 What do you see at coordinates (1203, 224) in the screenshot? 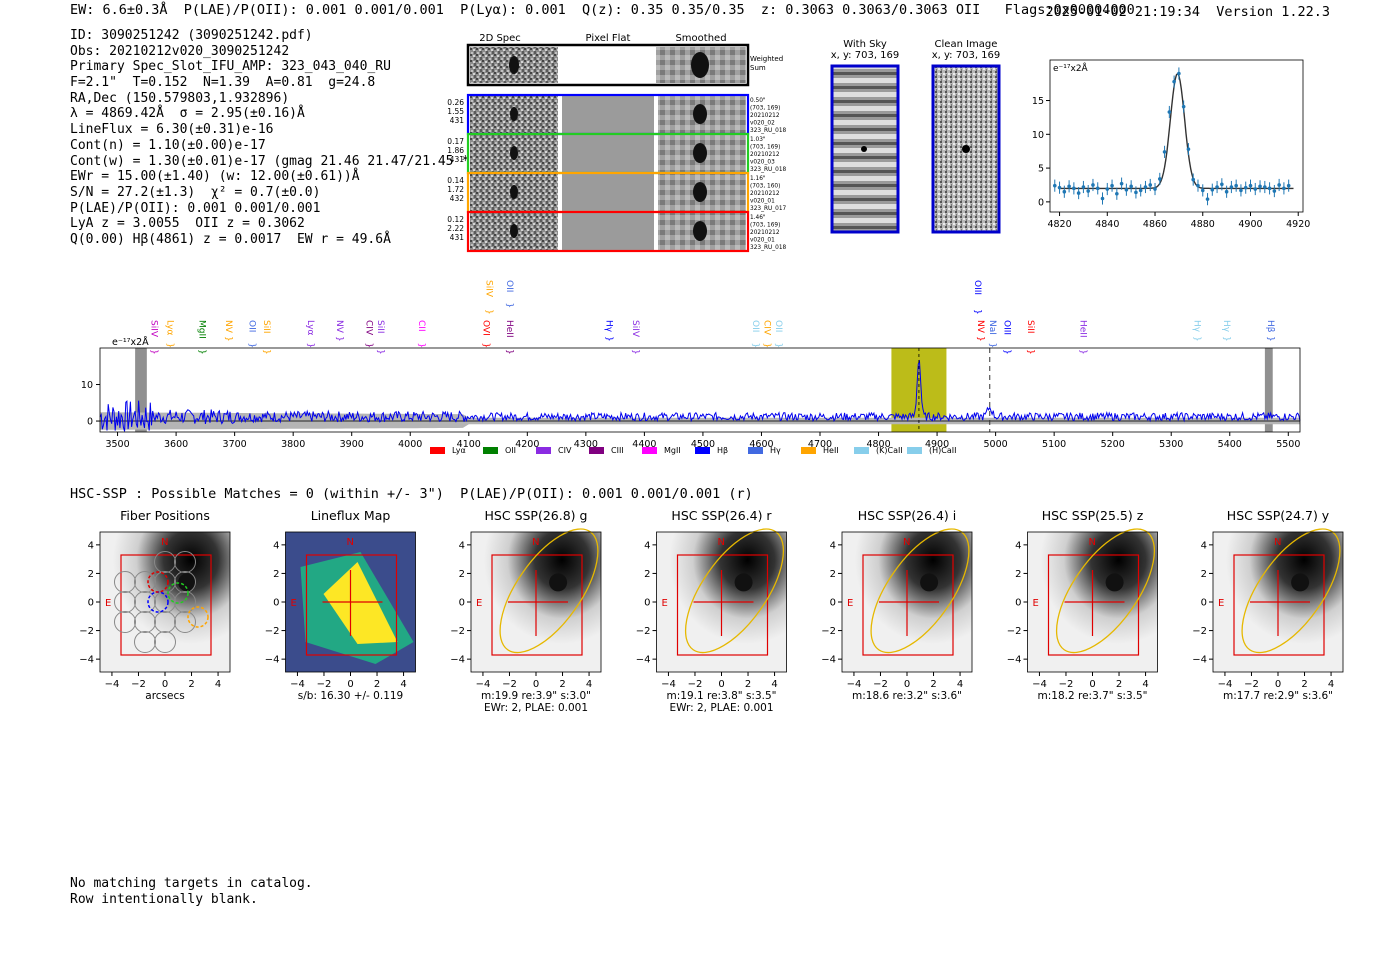
I see `fit-xtick-label: 4880` at bounding box center [1203, 224].